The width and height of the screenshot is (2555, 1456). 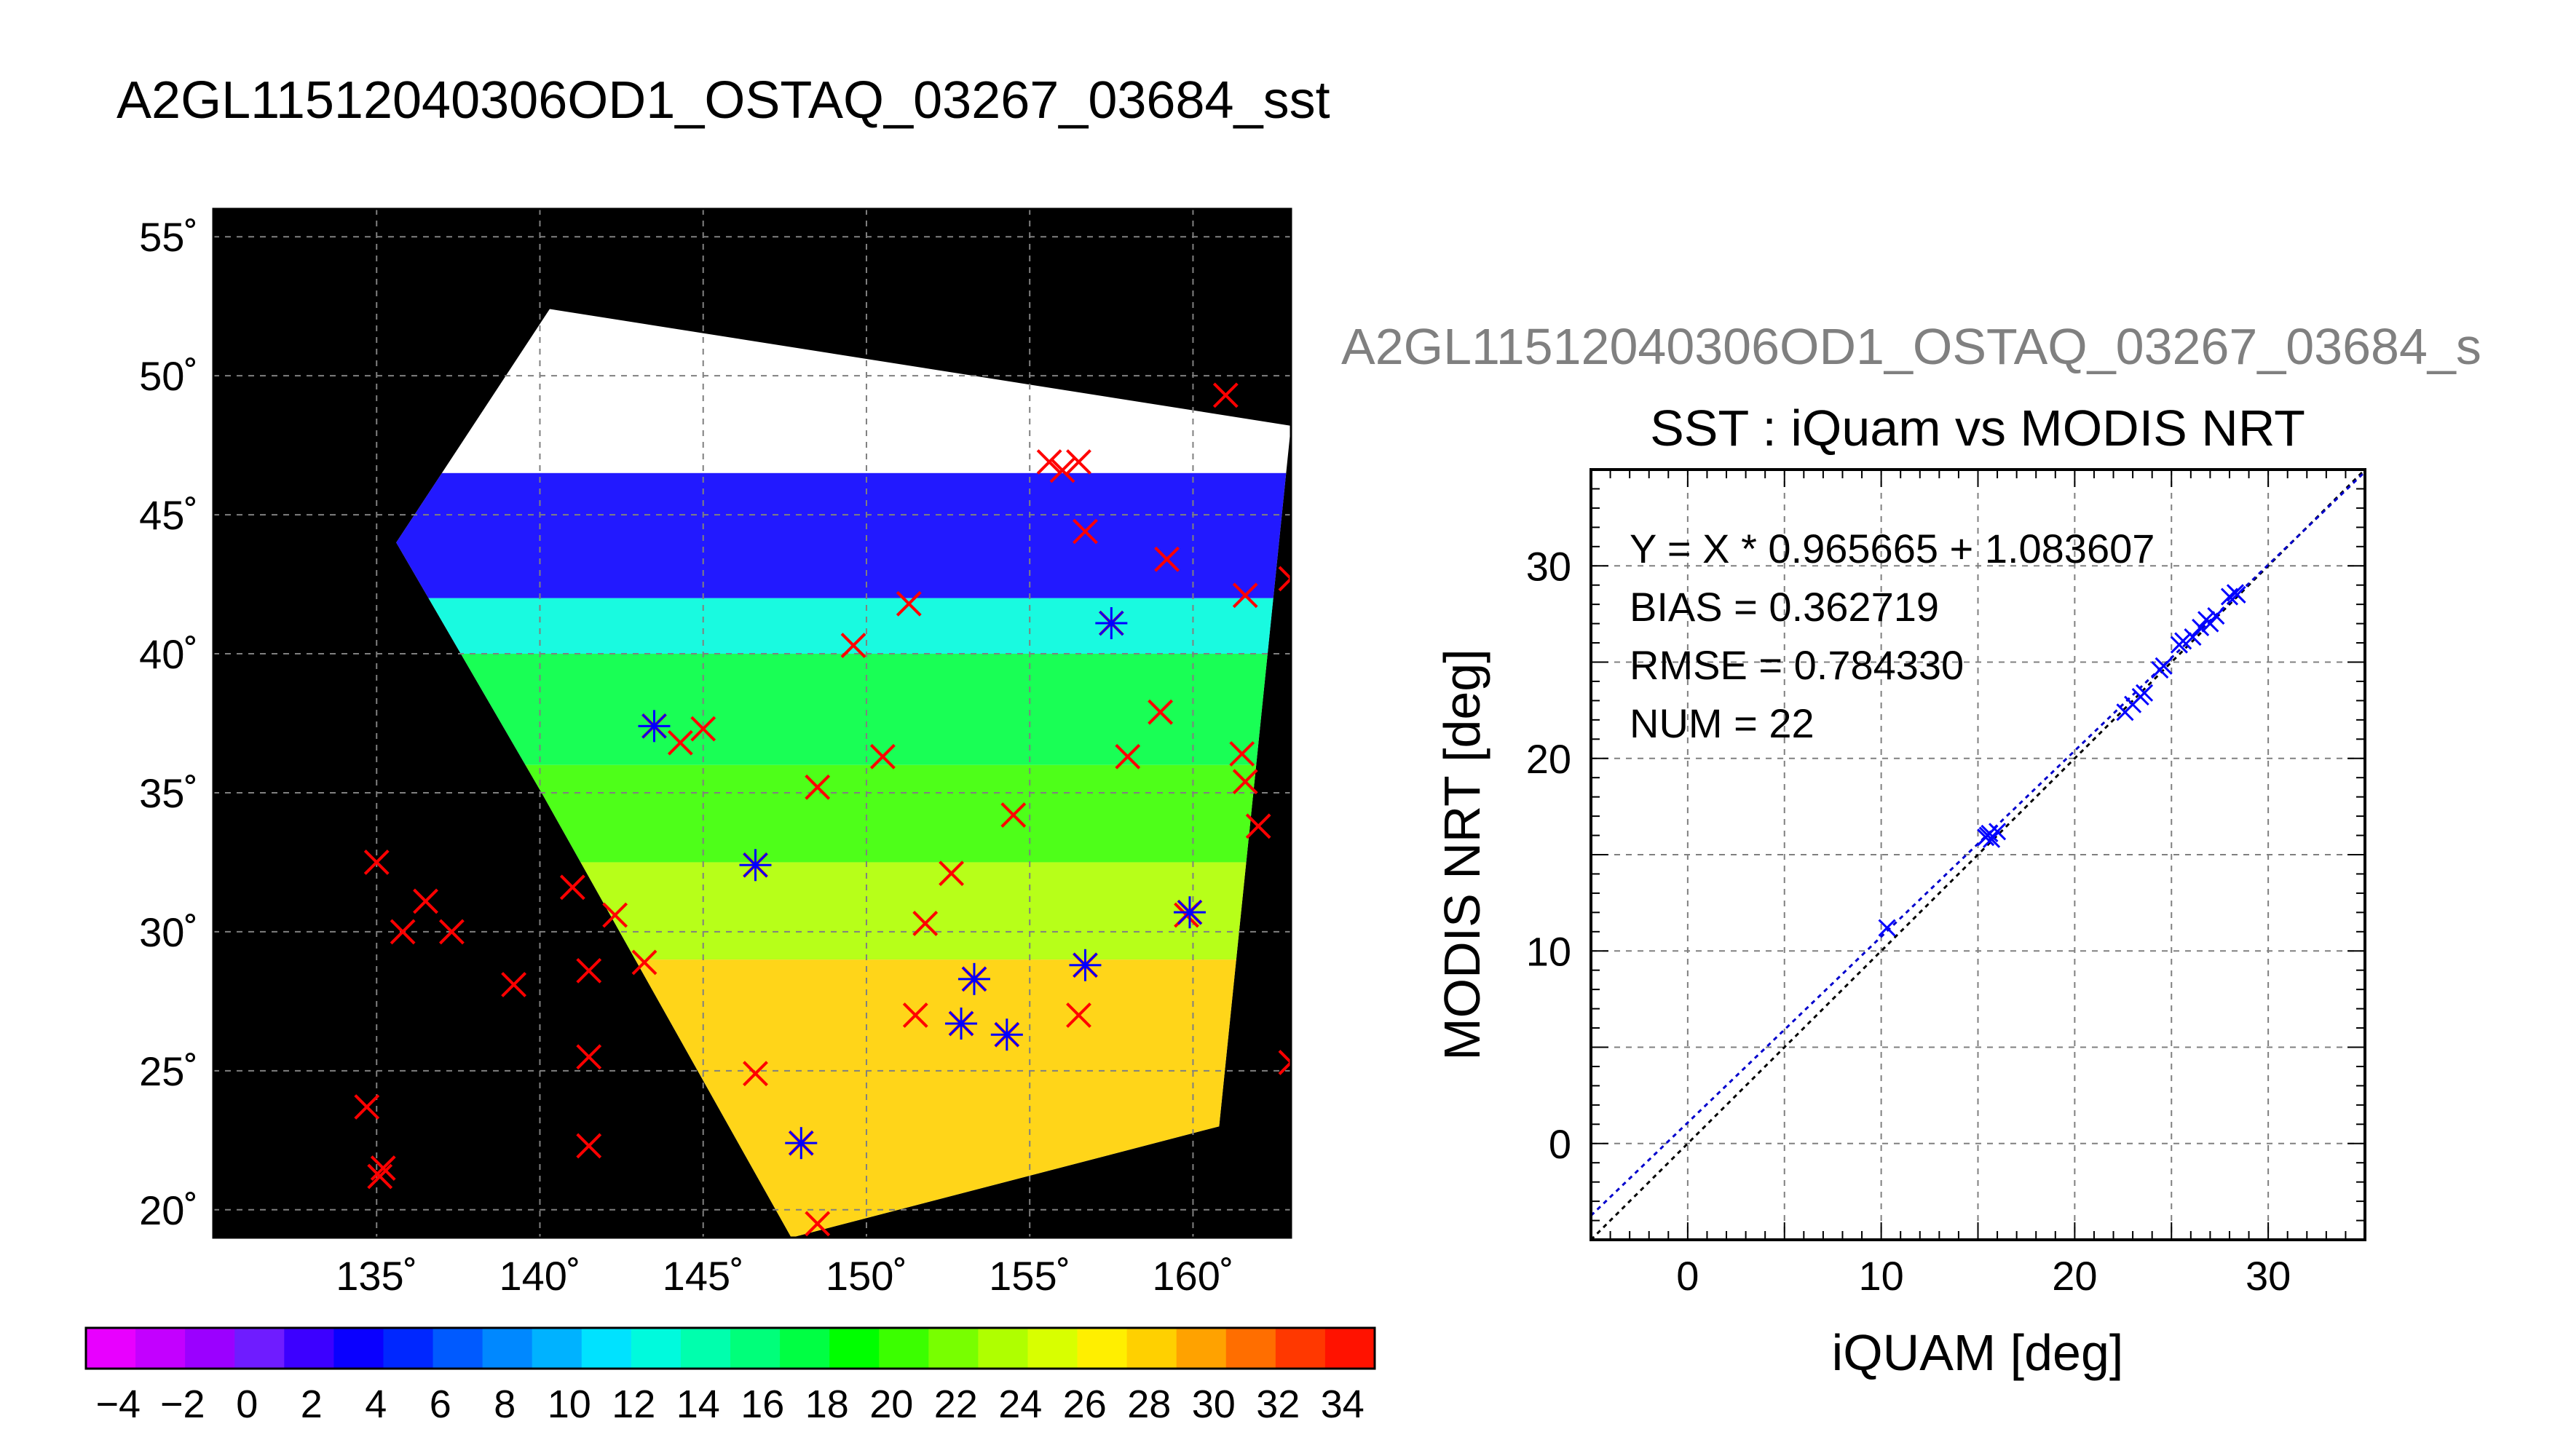 What do you see at coordinates (1029, 1276) in the screenshot?
I see `map-x-tick-label: 155˚` at bounding box center [1029, 1276].